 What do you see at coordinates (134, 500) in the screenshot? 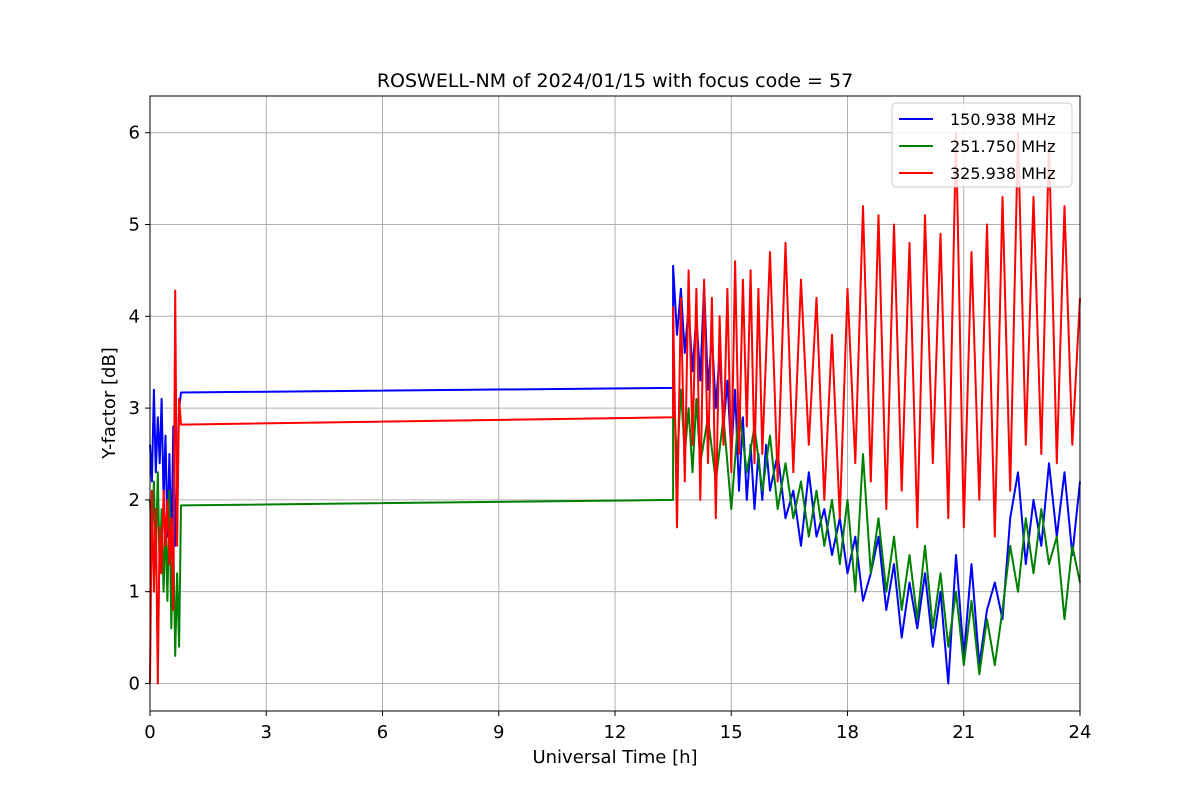
I see `y-tick-label: 2` at bounding box center [134, 500].